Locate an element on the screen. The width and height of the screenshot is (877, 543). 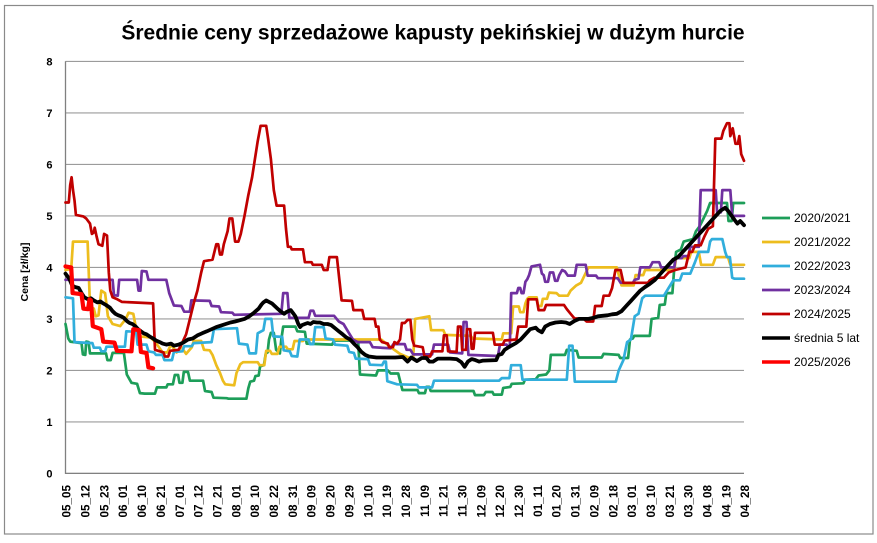
svg-text: 2022/2023 is located at coordinates (822, 266).